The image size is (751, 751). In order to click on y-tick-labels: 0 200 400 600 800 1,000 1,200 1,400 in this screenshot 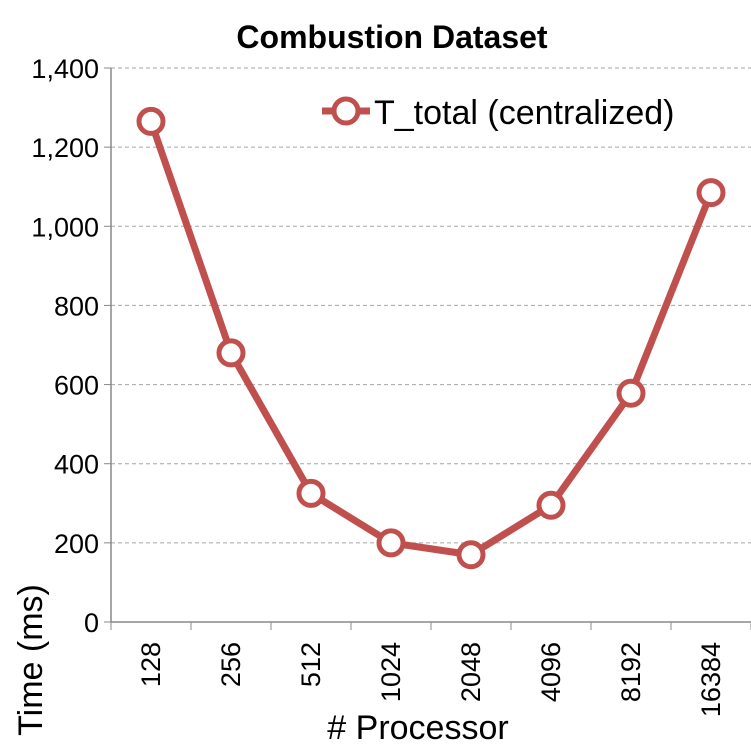, I will do `click(65, 346)`.